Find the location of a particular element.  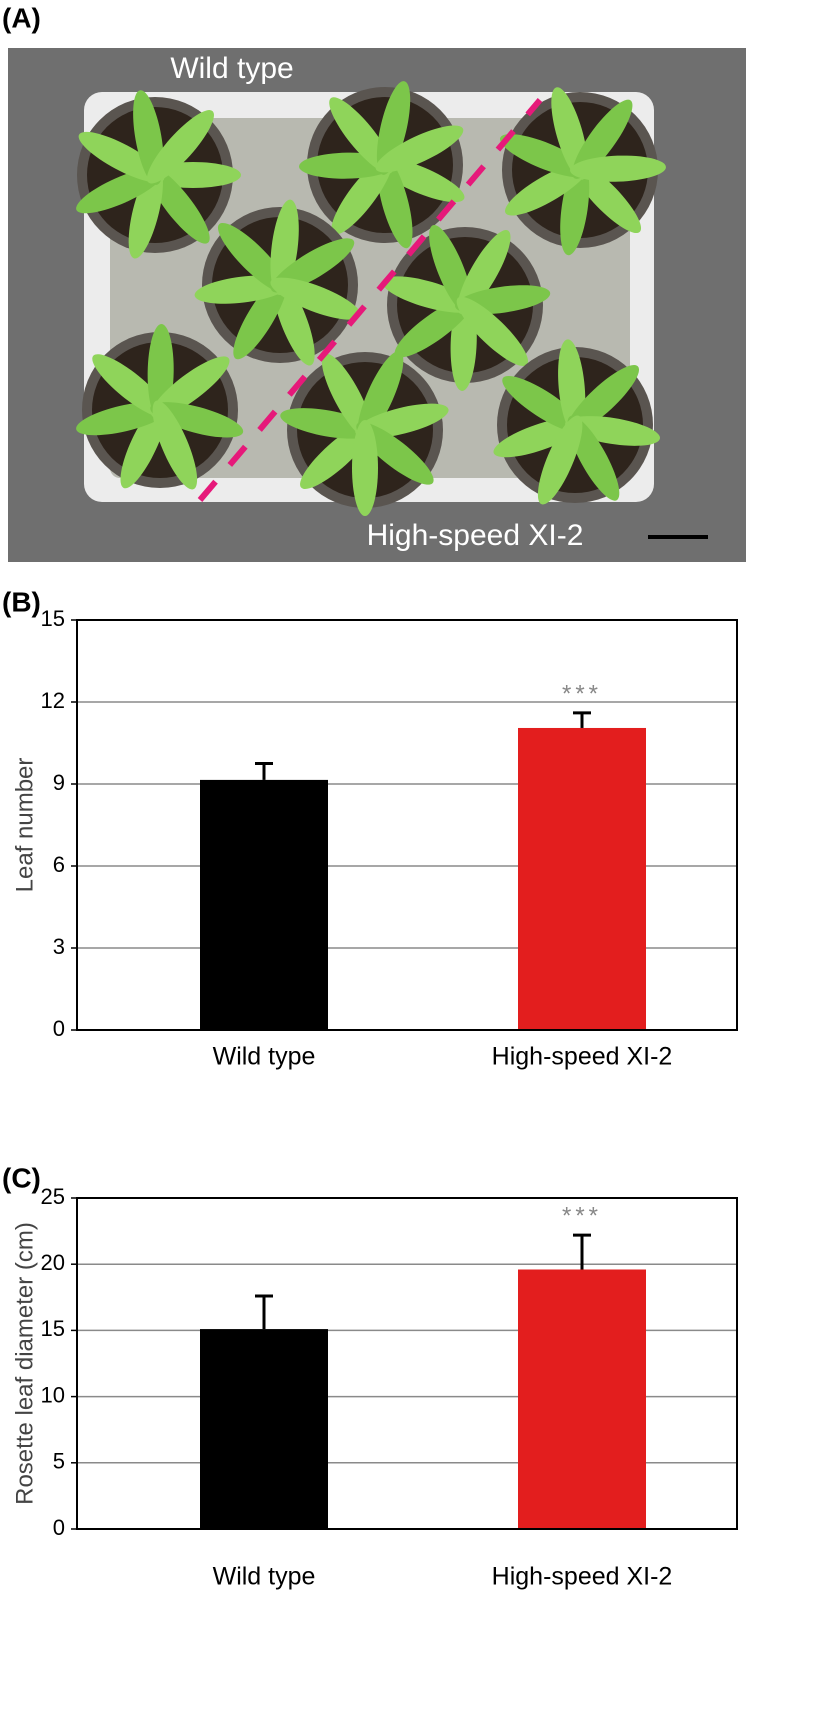

y-tick-label: 20 is located at coordinates (53, 1262).